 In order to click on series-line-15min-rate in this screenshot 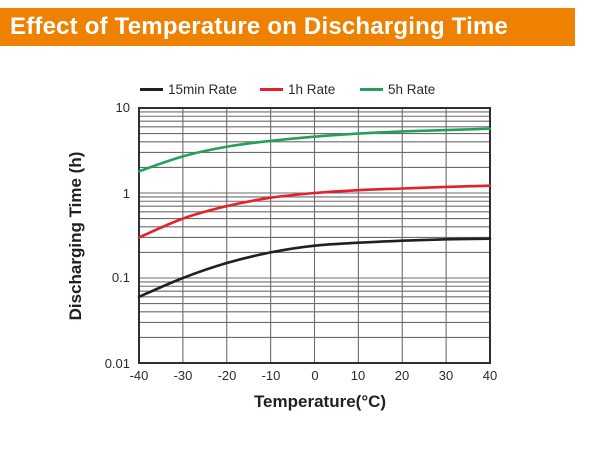, I will do `click(314, 268)`.